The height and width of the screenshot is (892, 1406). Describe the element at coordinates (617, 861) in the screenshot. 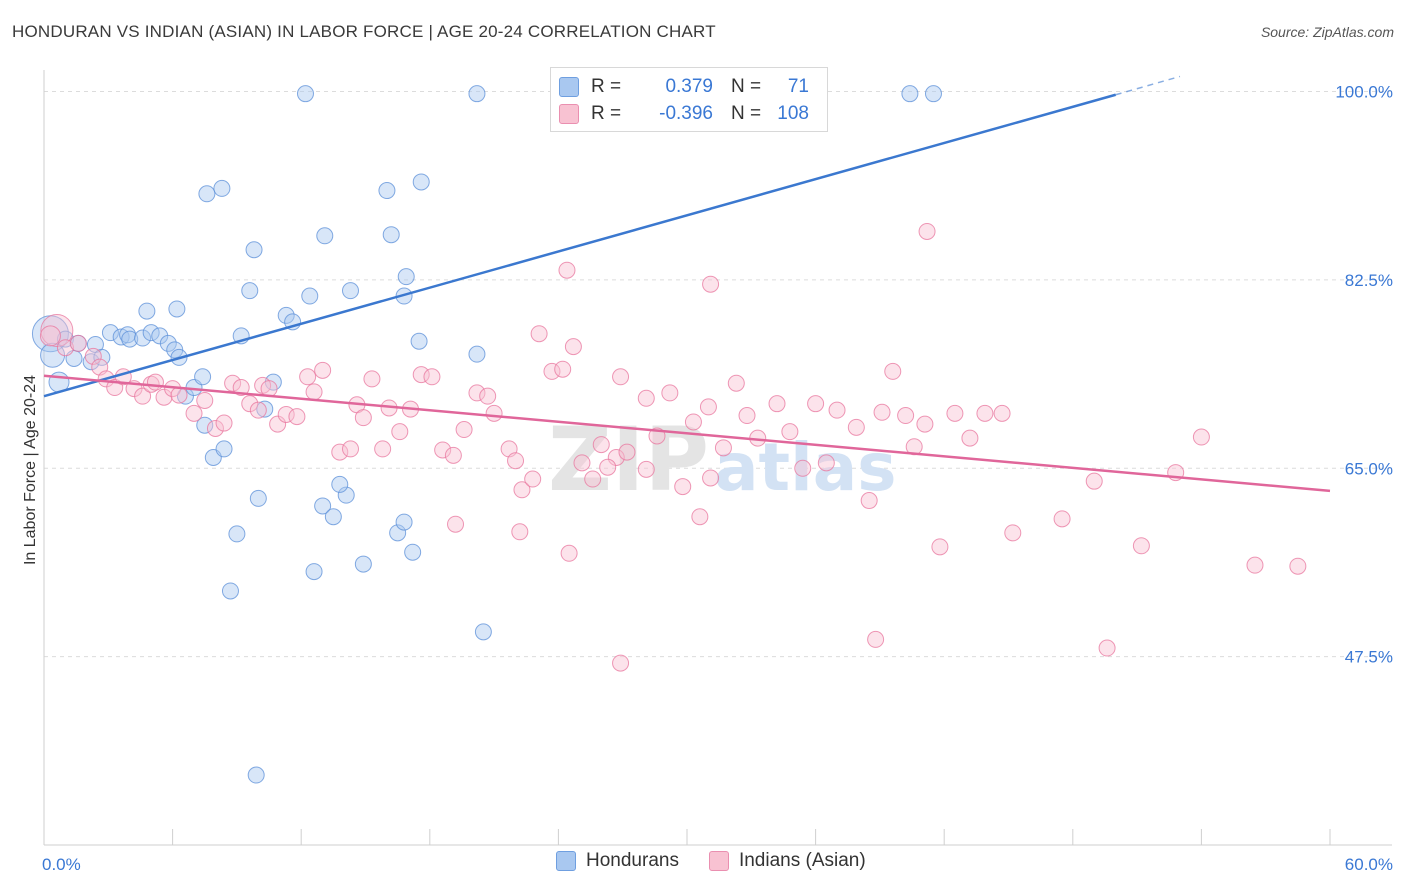

I see `legend-item-hondurans: Hondurans` at that location.